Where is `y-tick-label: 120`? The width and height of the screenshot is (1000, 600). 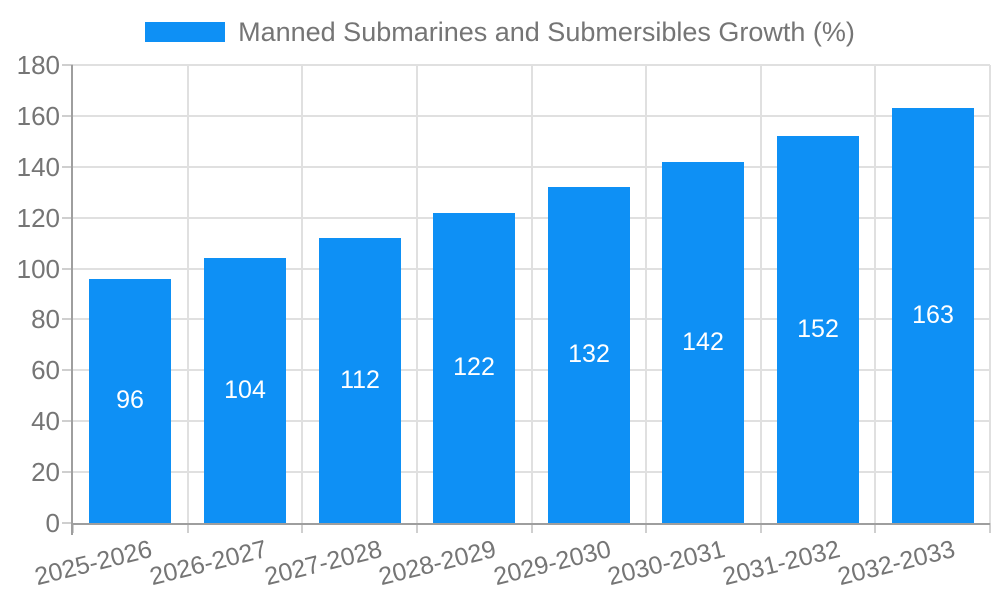 y-tick-label: 120 is located at coordinates (38, 218).